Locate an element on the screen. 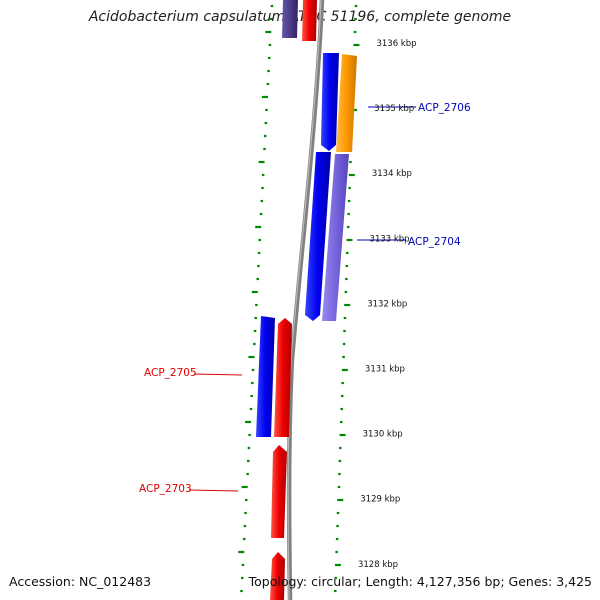 This screenshot has width=600, height=600. gene-top-red is located at coordinates (309, 20).